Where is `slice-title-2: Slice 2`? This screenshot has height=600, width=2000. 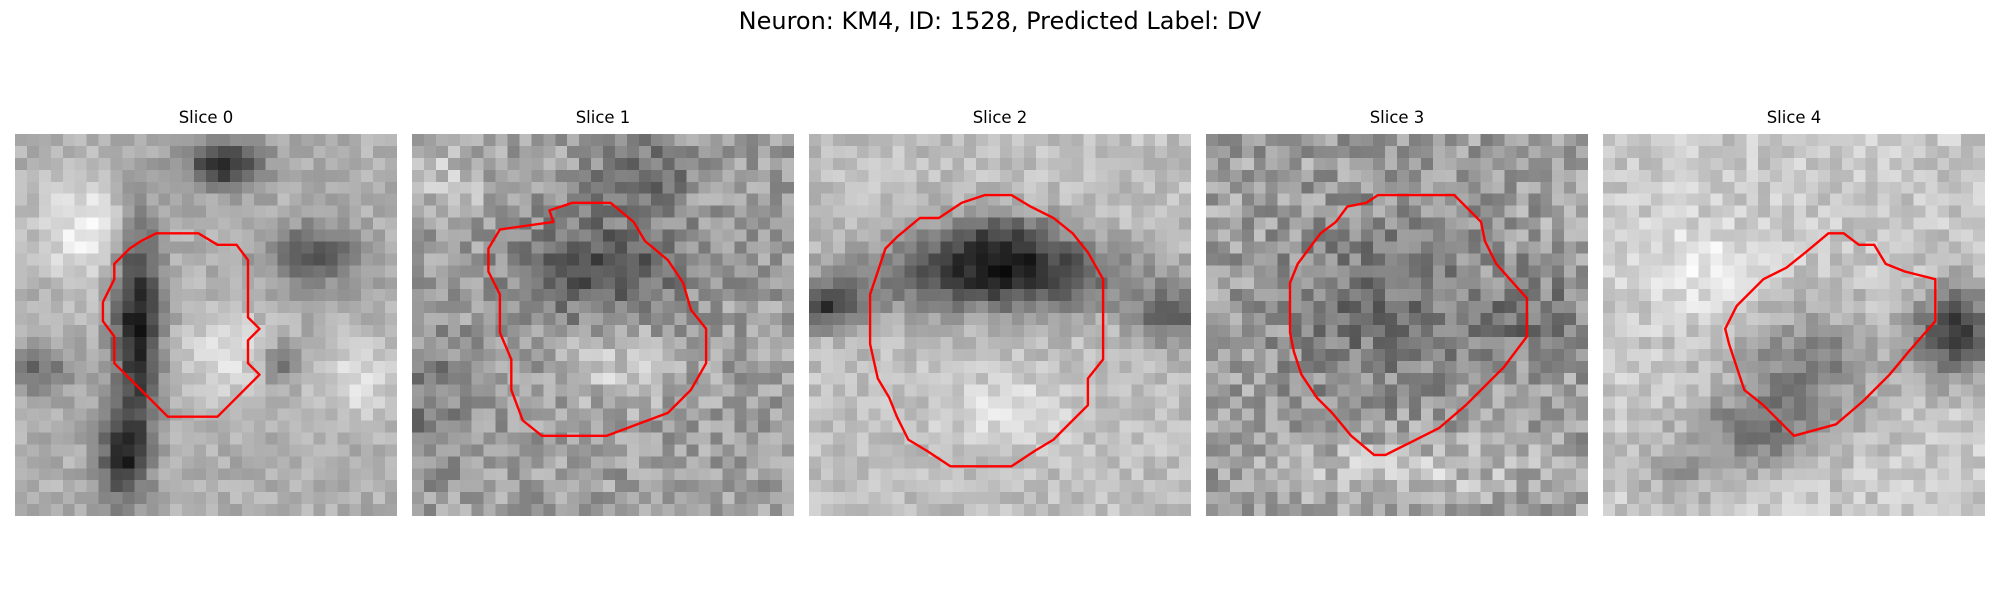 slice-title-2: Slice 2 is located at coordinates (1000, 117).